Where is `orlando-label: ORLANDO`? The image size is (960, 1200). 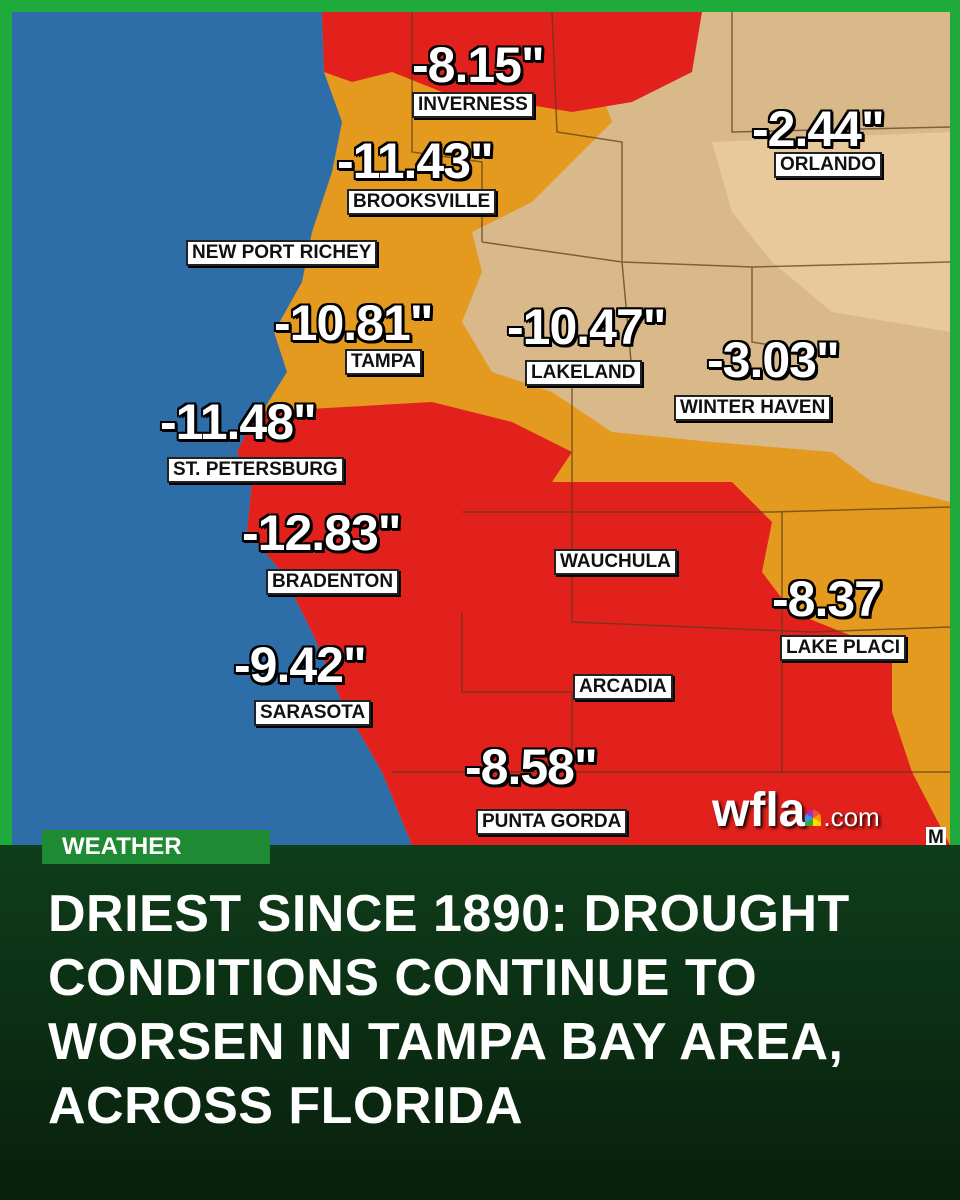
orlando-label: ORLANDO is located at coordinates (828, 165).